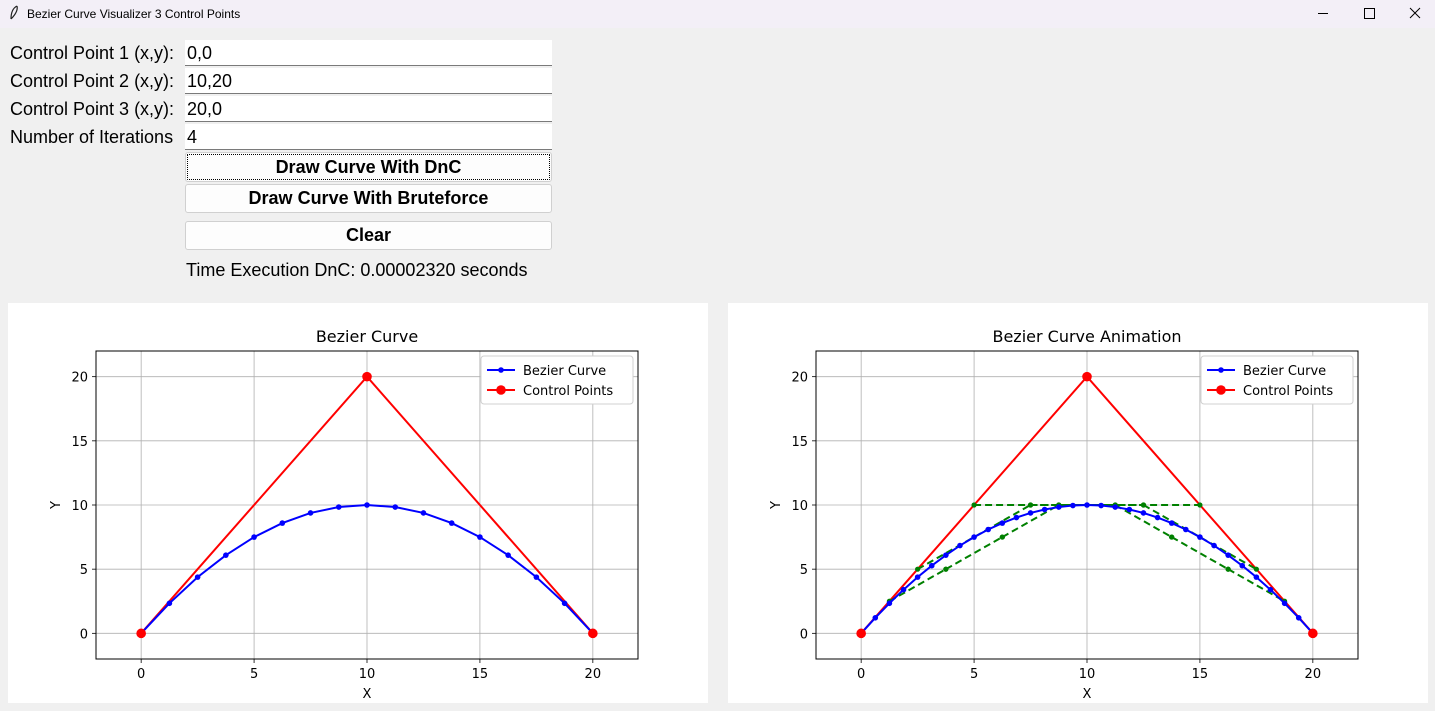 This screenshot has width=1435, height=711. Describe the element at coordinates (974, 674) in the screenshot. I see `chart1-x-tick-label: 5` at that location.